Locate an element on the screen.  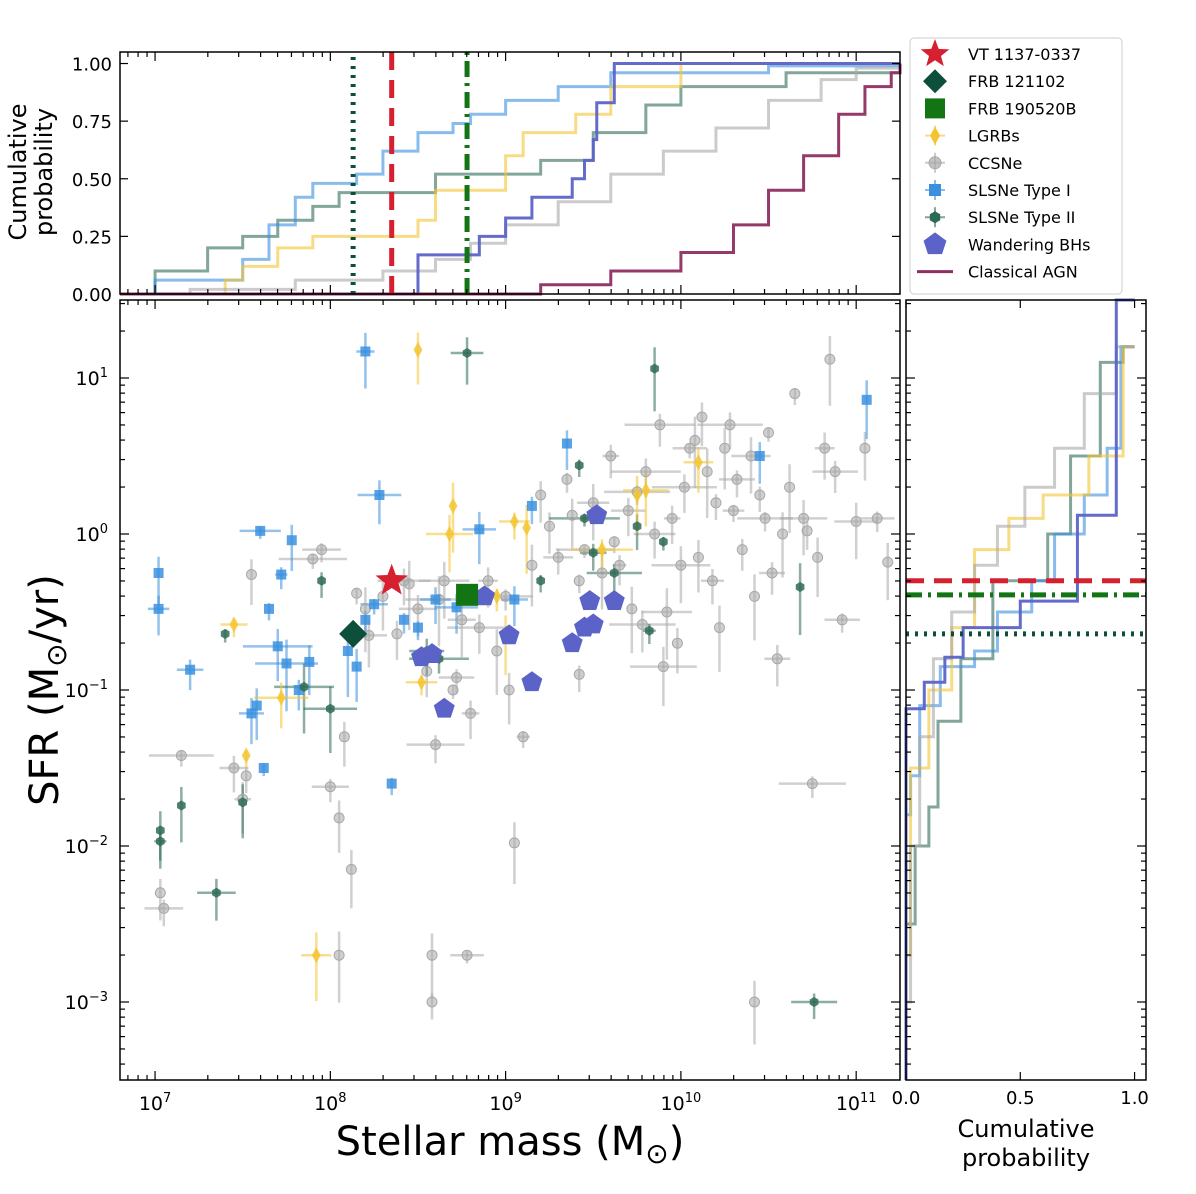
y-axis-label-sub: ⊙ is located at coordinates (56, 654).